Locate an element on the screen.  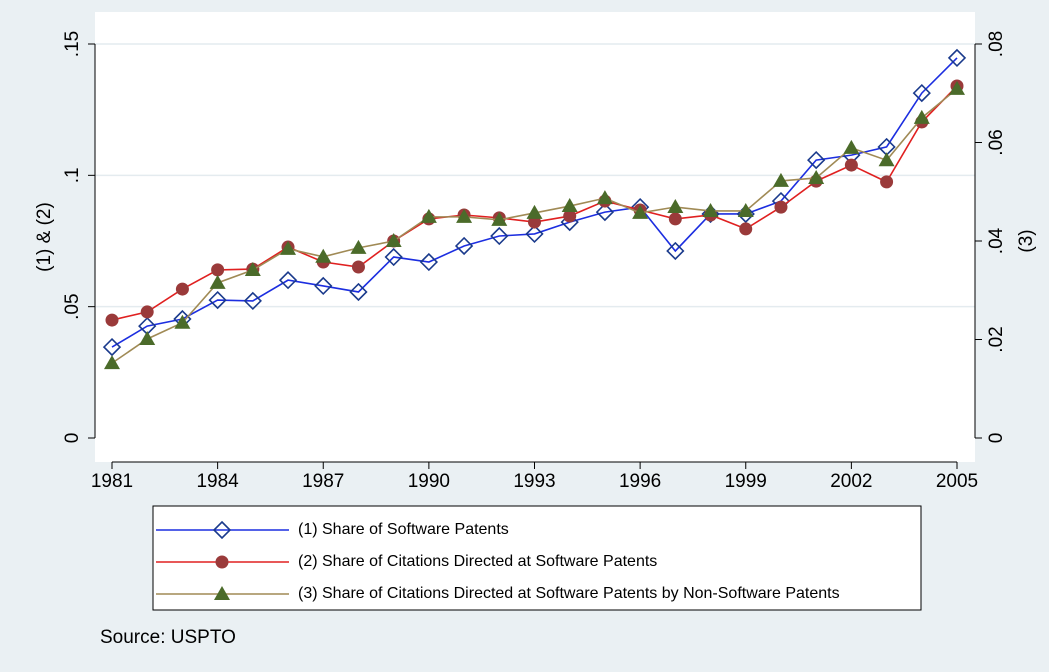
legend-label: (1) Share of Software Patents is located at coordinates (403, 529).